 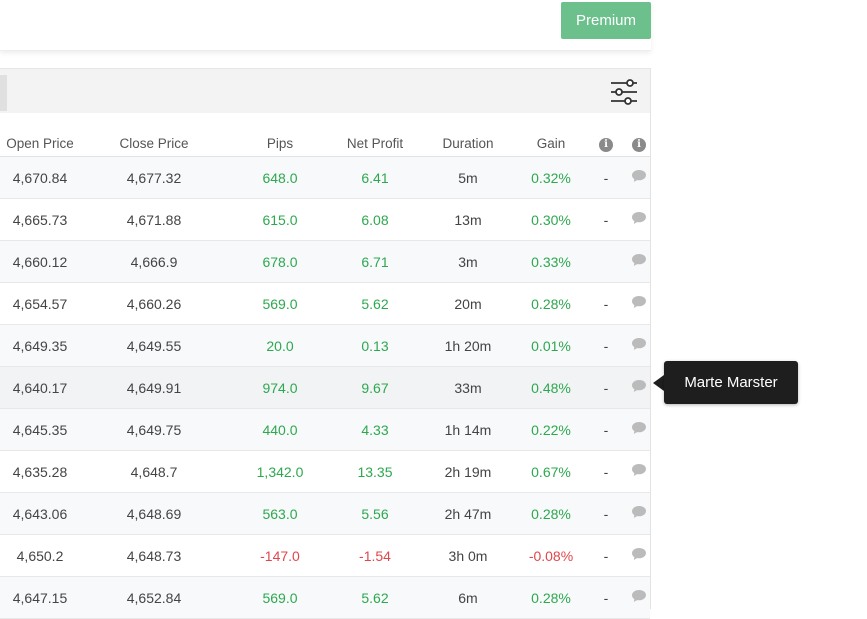 What do you see at coordinates (40, 513) in the screenshot?
I see `open-price: 4,643.06` at bounding box center [40, 513].